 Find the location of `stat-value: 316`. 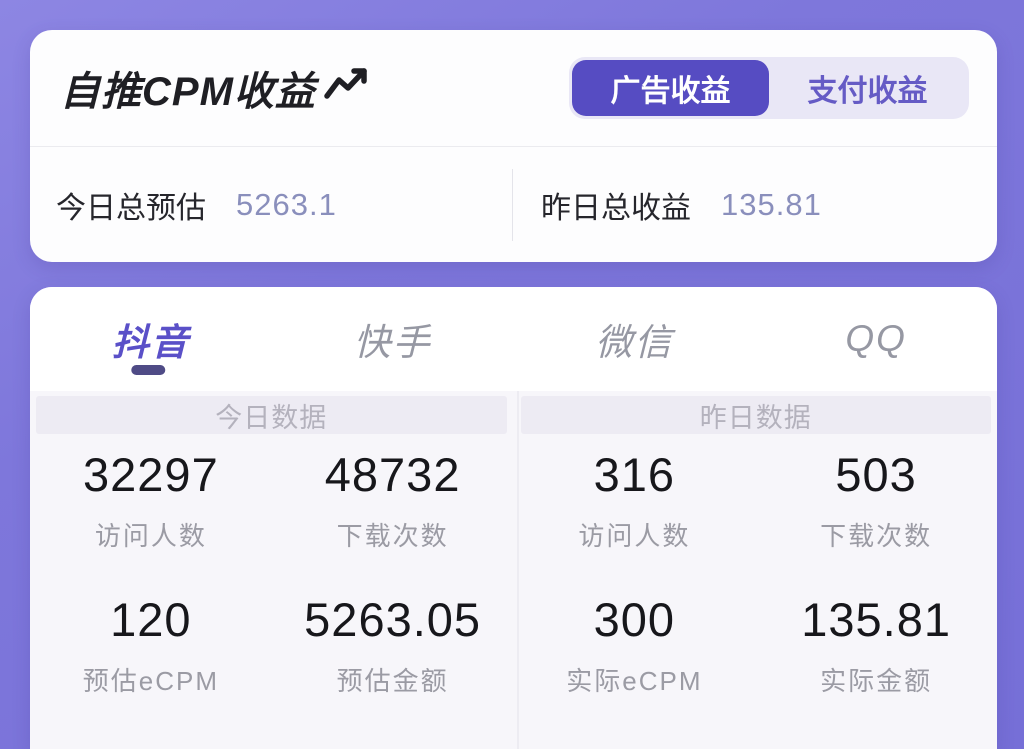

stat-value: 316 is located at coordinates (634, 474).